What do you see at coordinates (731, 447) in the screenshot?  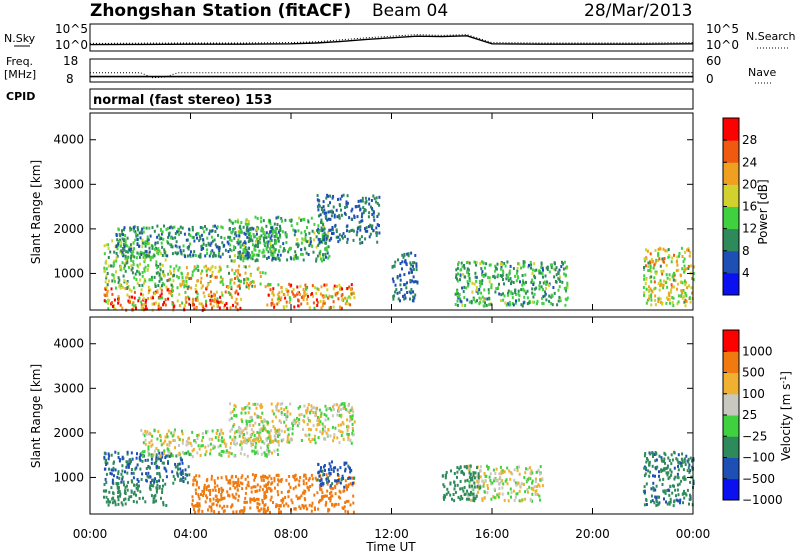 I see `colorbar-swatch` at bounding box center [731, 447].